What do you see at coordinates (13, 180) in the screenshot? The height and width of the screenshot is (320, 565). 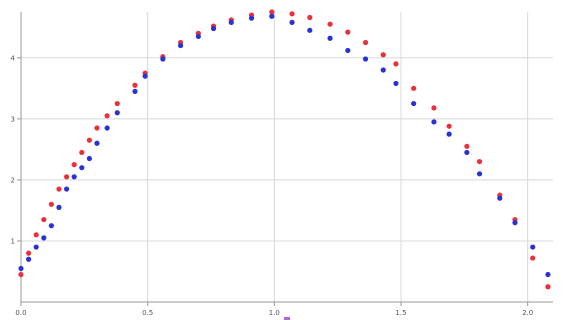 I see `y-tick-label: 2` at bounding box center [13, 180].